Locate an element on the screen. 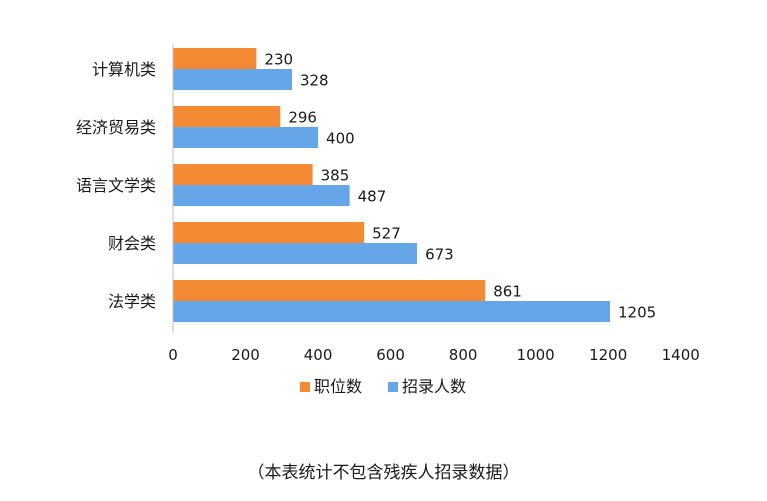  category-label: 法学类 is located at coordinates (132, 301).